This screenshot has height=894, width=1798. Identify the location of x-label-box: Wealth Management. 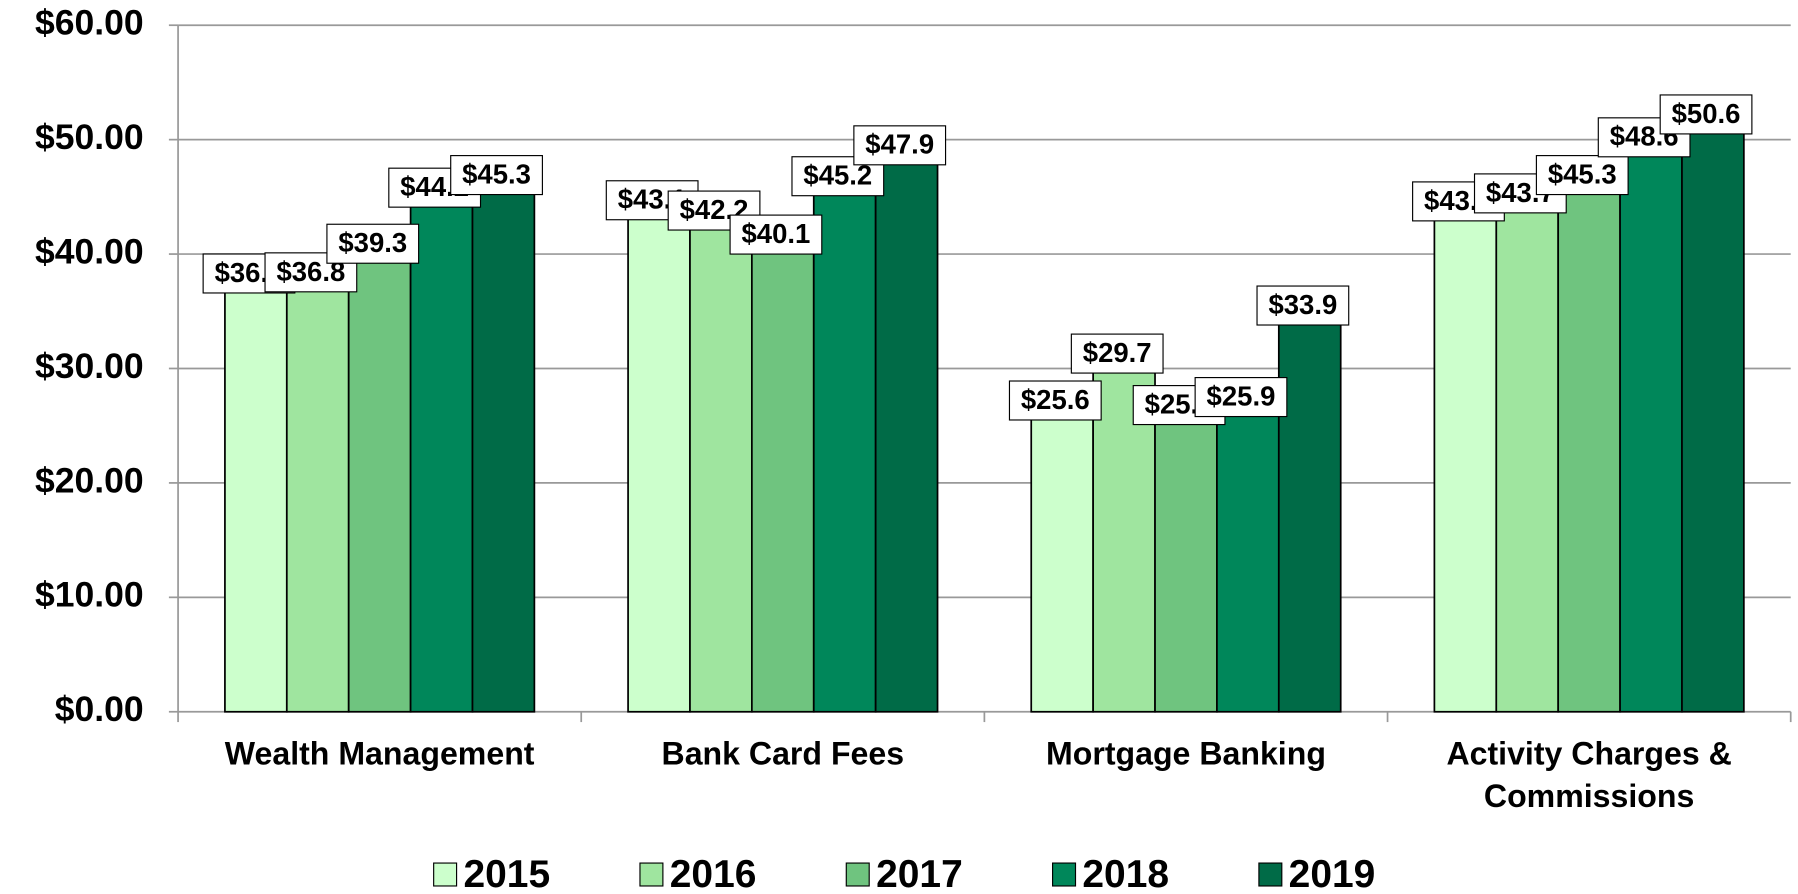
(379, 753).